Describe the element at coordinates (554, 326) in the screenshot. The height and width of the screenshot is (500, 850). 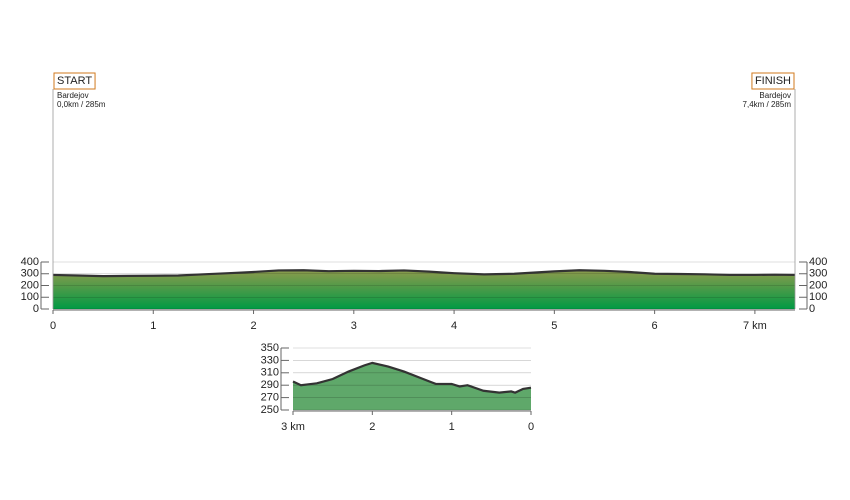
I see `x-tick-label: 5` at that location.